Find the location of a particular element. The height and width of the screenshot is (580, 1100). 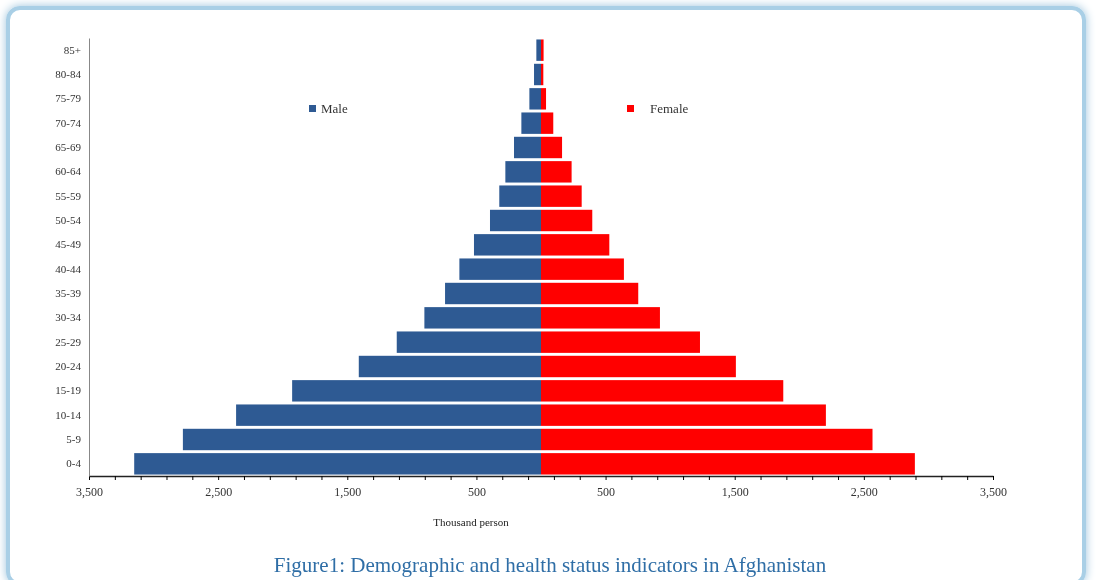

y-tick-label: 15-19 is located at coordinates (68, 390).